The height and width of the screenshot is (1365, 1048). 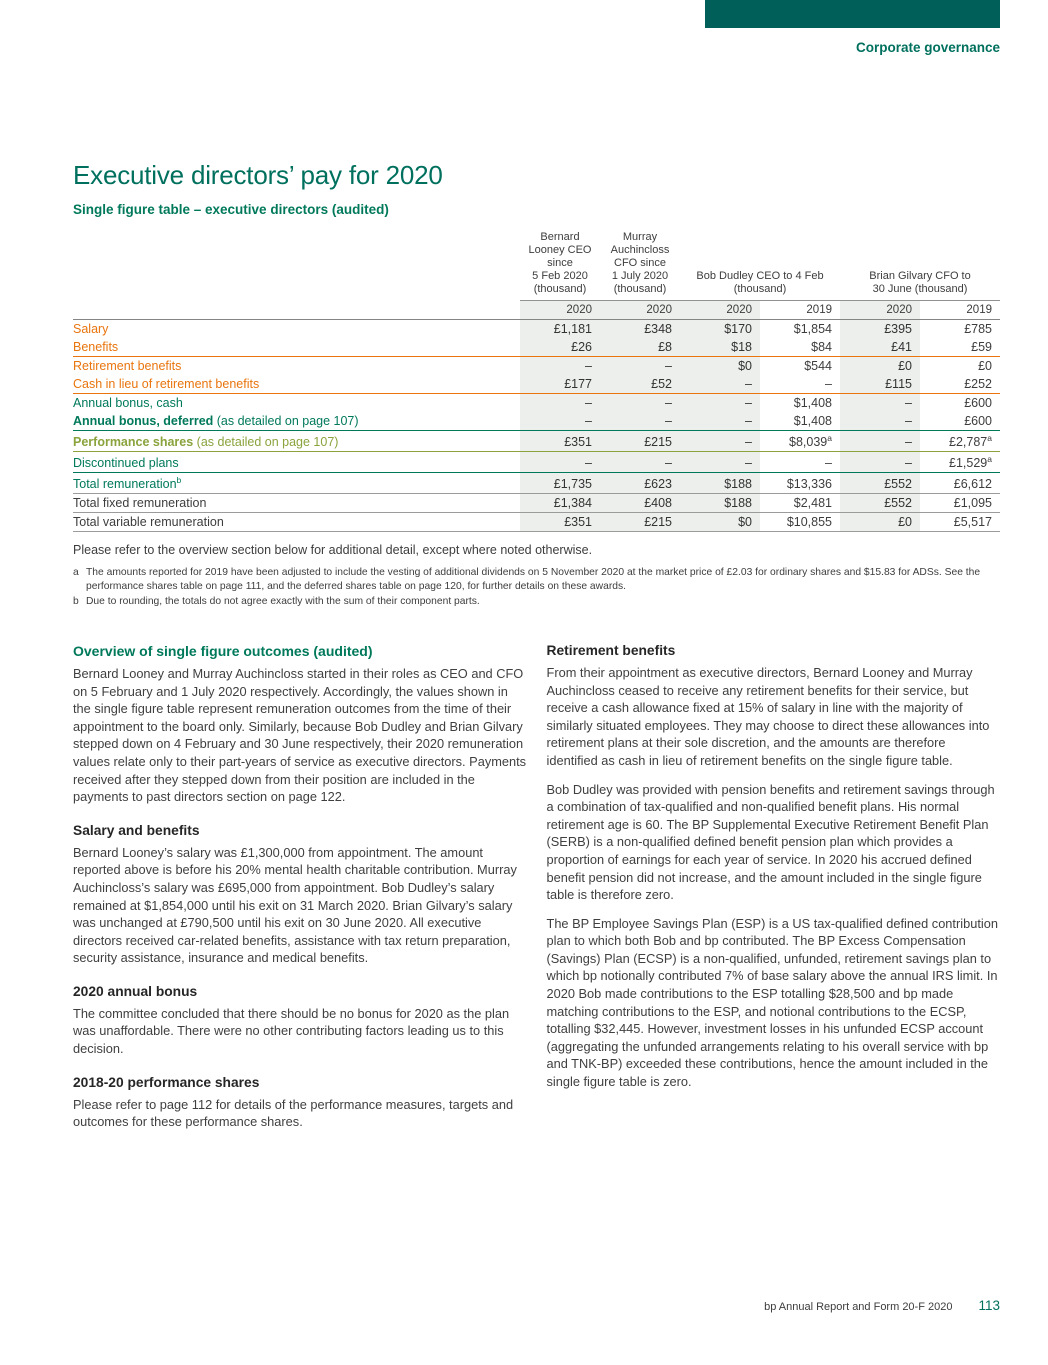 What do you see at coordinates (960, 483) in the screenshot?
I see `cell-value: £6,612` at bounding box center [960, 483].